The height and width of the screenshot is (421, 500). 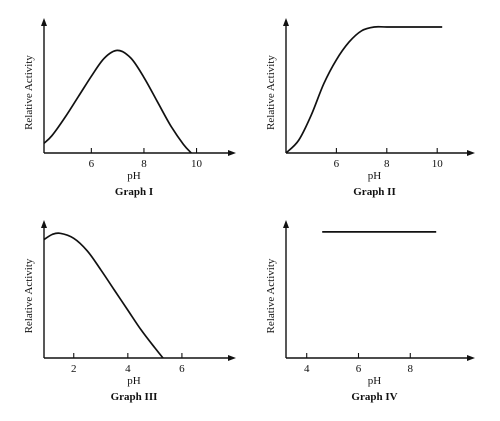 What do you see at coordinates (74, 369) in the screenshot?
I see `x-tick-label: 2` at bounding box center [74, 369].